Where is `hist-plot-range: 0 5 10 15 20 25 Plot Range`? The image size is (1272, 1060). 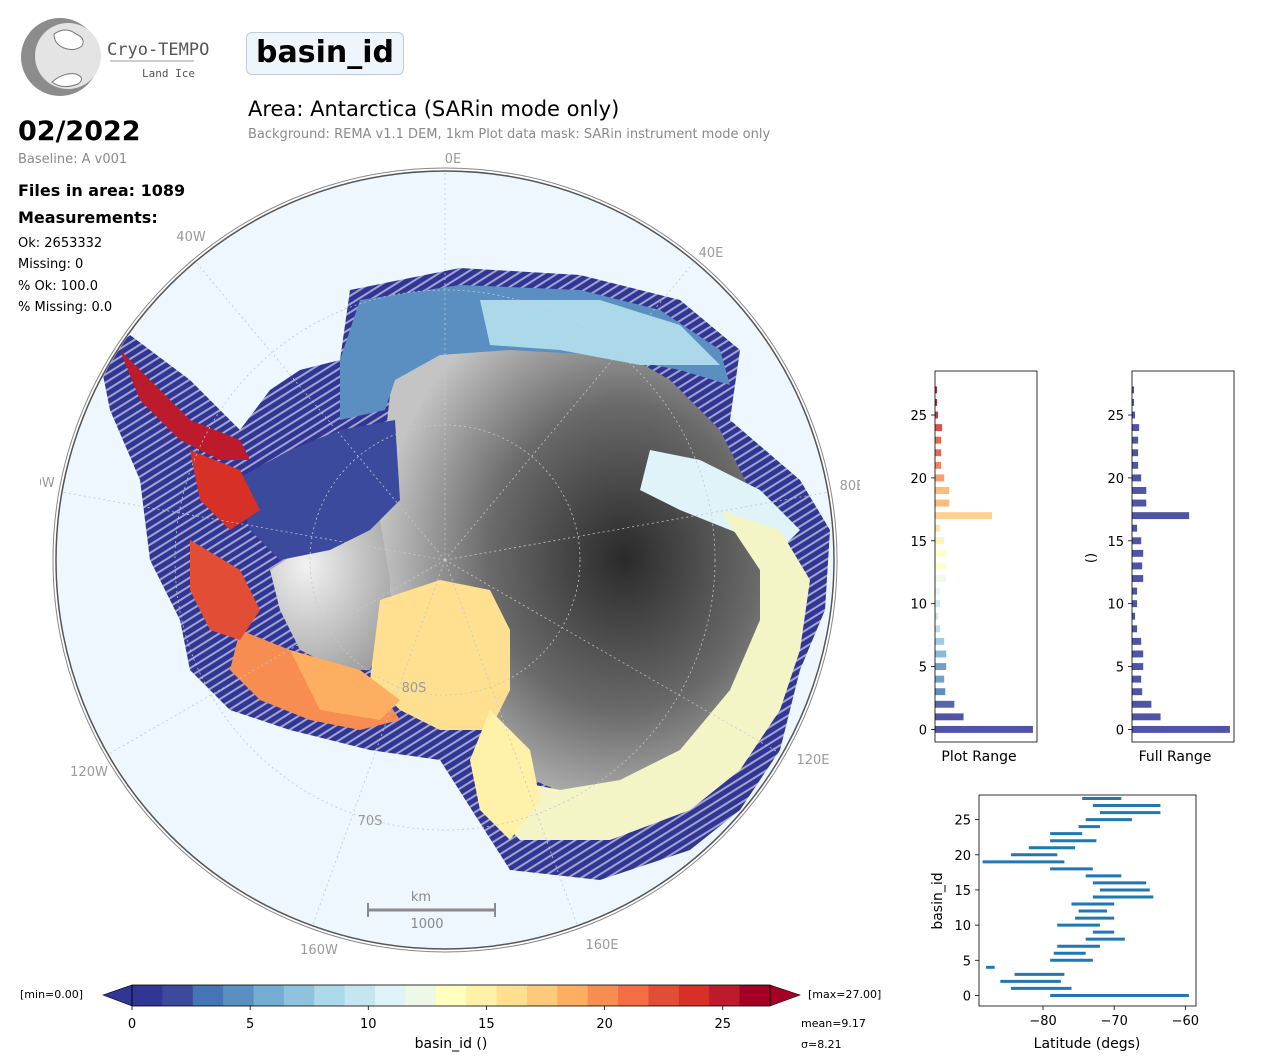 hist-plot-range: 0 5 10 15 20 25 Plot Range is located at coordinates (974, 567).